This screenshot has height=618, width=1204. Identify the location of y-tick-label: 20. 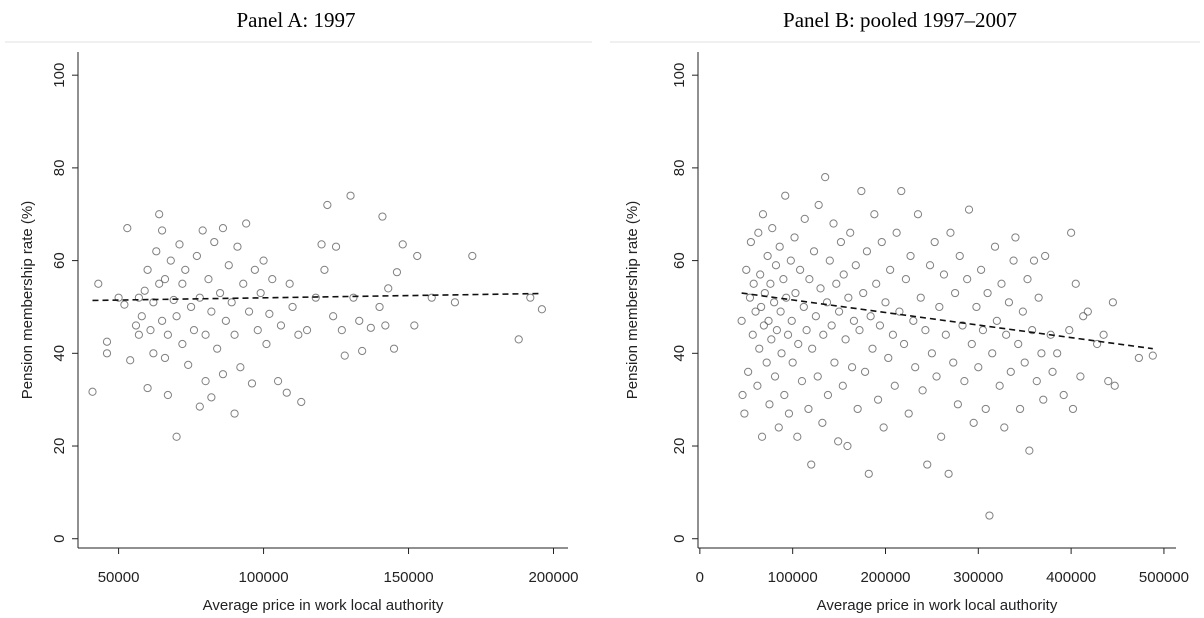
(59, 446).